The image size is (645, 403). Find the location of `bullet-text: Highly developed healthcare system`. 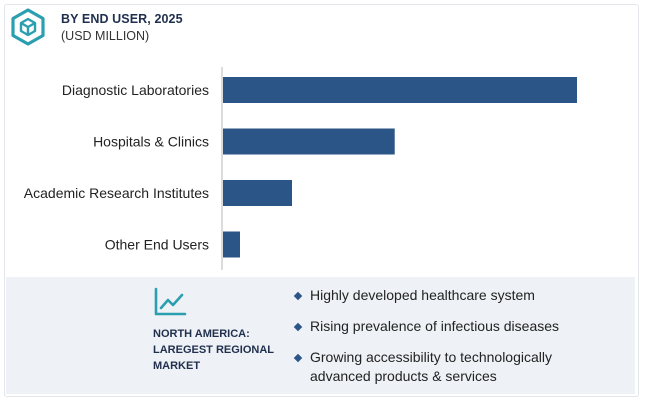

bullet-text: Highly developed healthcare system is located at coordinates (422, 295).